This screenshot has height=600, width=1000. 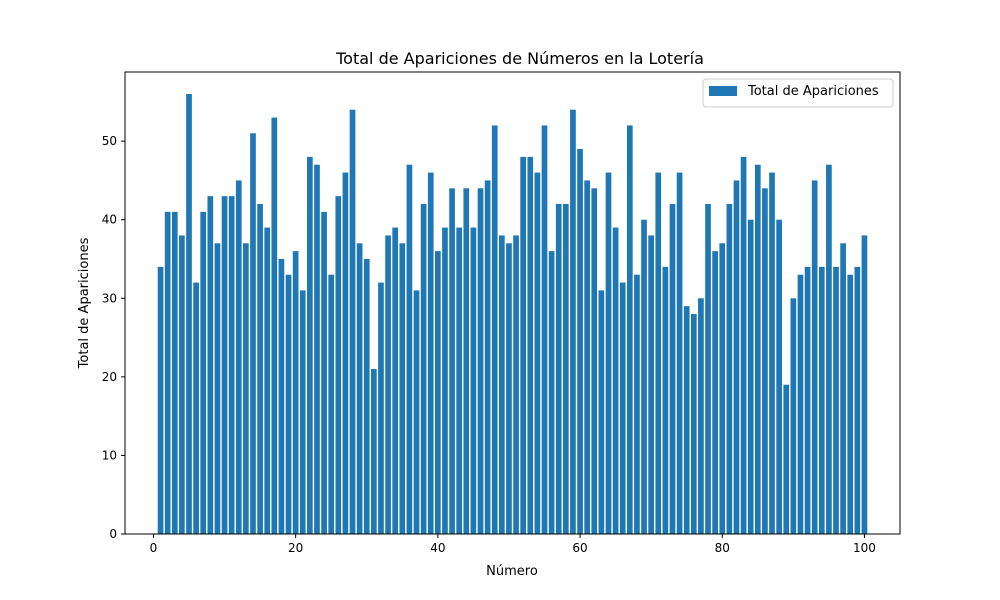 What do you see at coordinates (512, 571) in the screenshot?
I see `x-axis-label: Número` at bounding box center [512, 571].